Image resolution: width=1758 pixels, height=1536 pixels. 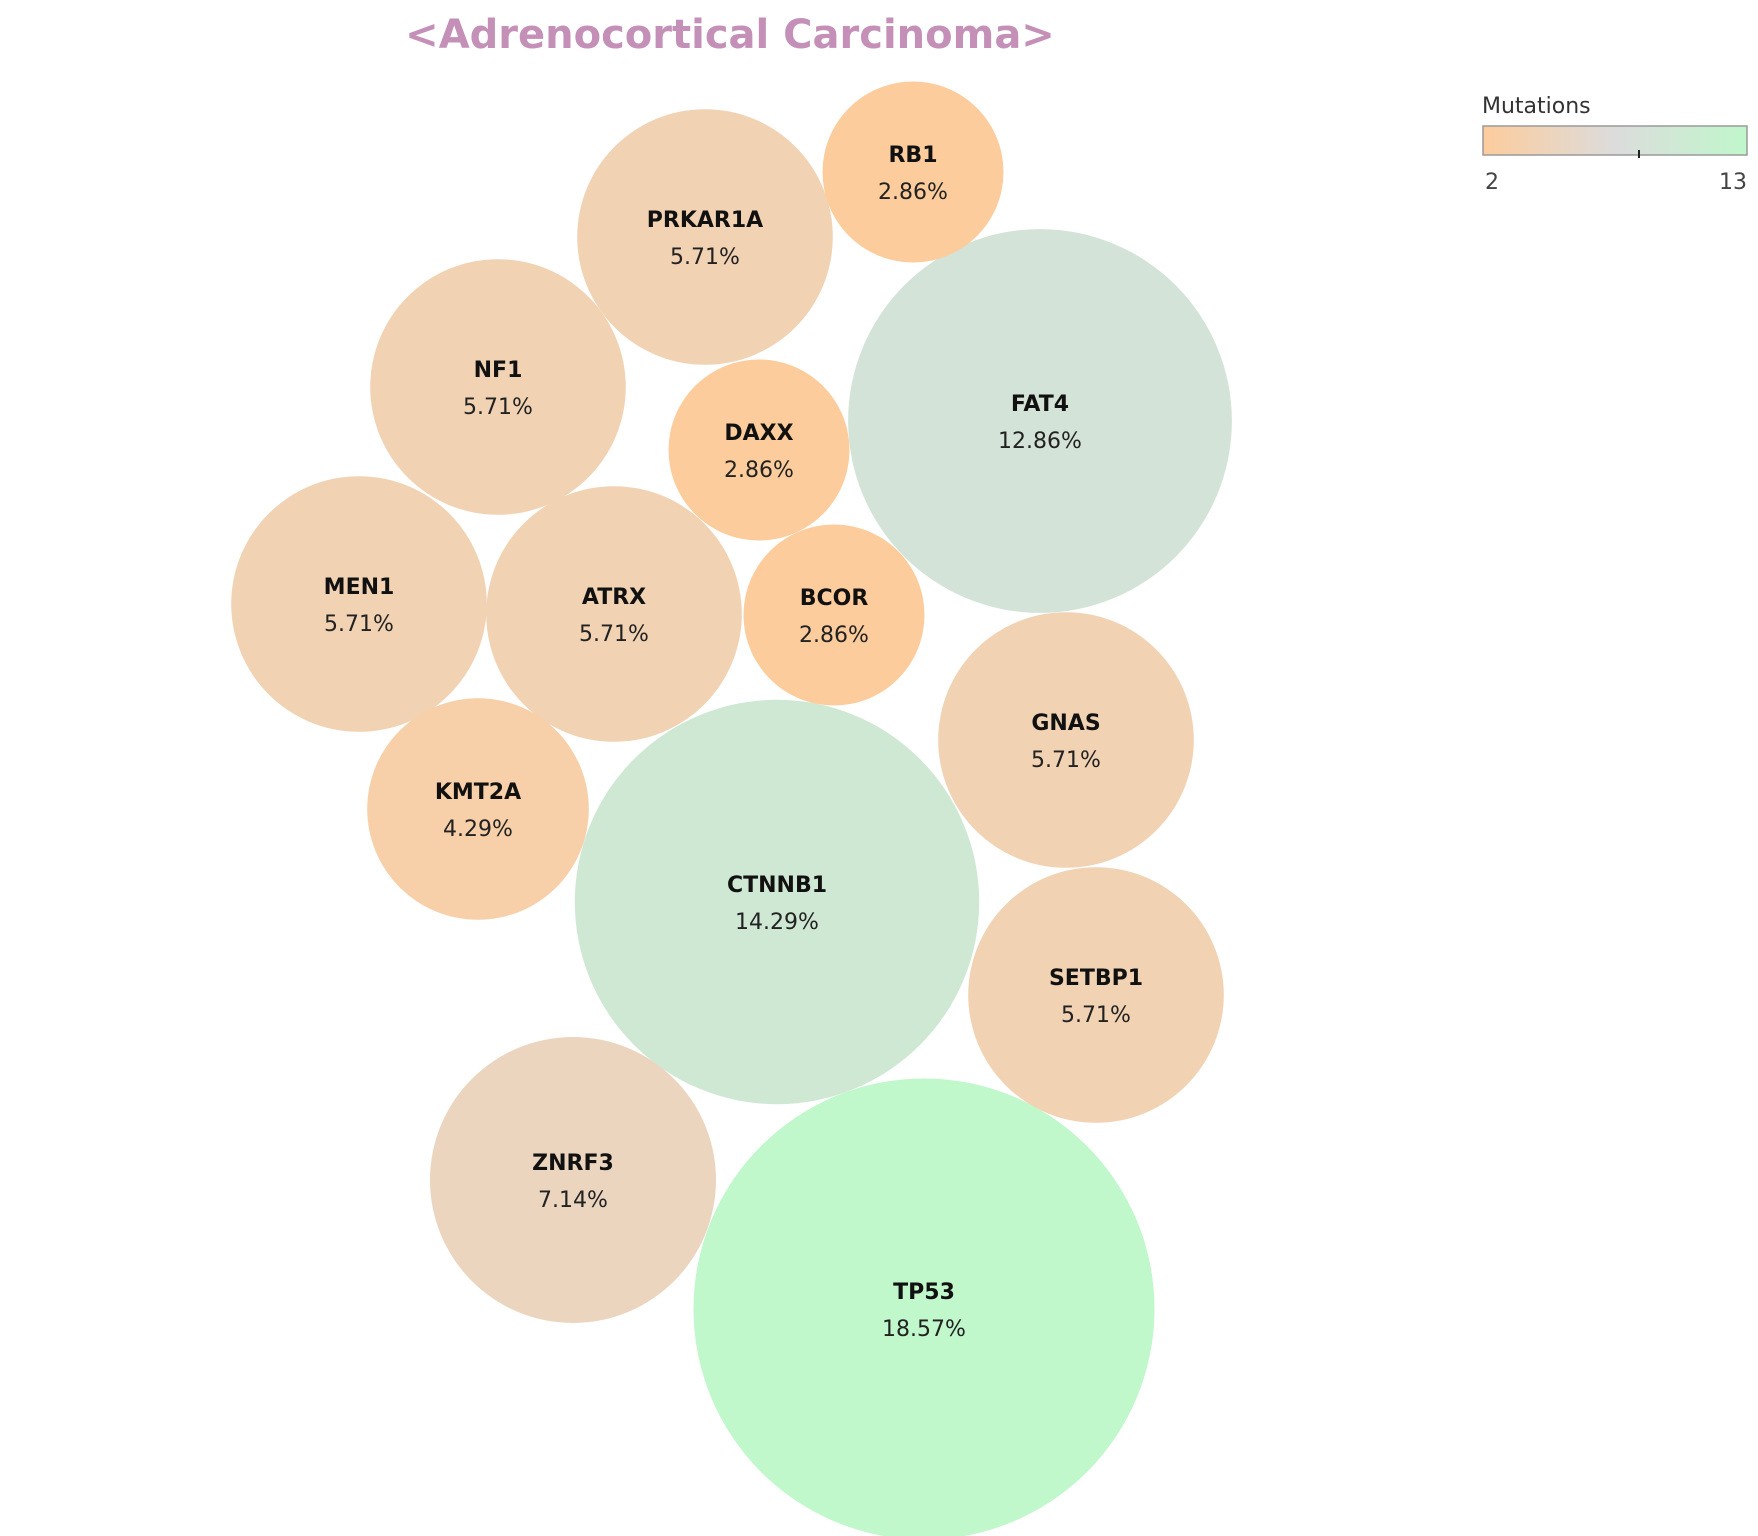 What do you see at coordinates (759, 470) in the screenshot?
I see `bubble-percent-label-daxx: 2.86%` at bounding box center [759, 470].